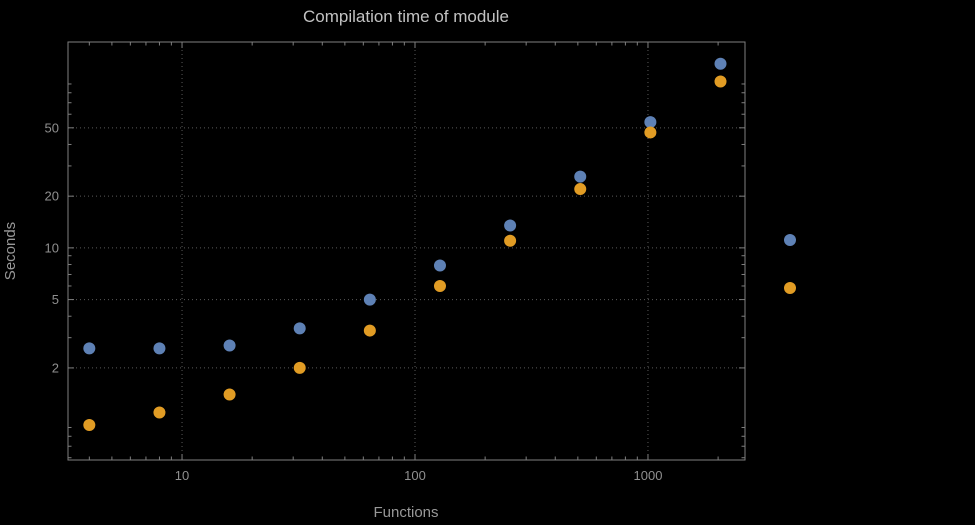 This screenshot has width=975, height=525. What do you see at coordinates (10, 251) in the screenshot?
I see `y-axis-label: Seconds` at bounding box center [10, 251].